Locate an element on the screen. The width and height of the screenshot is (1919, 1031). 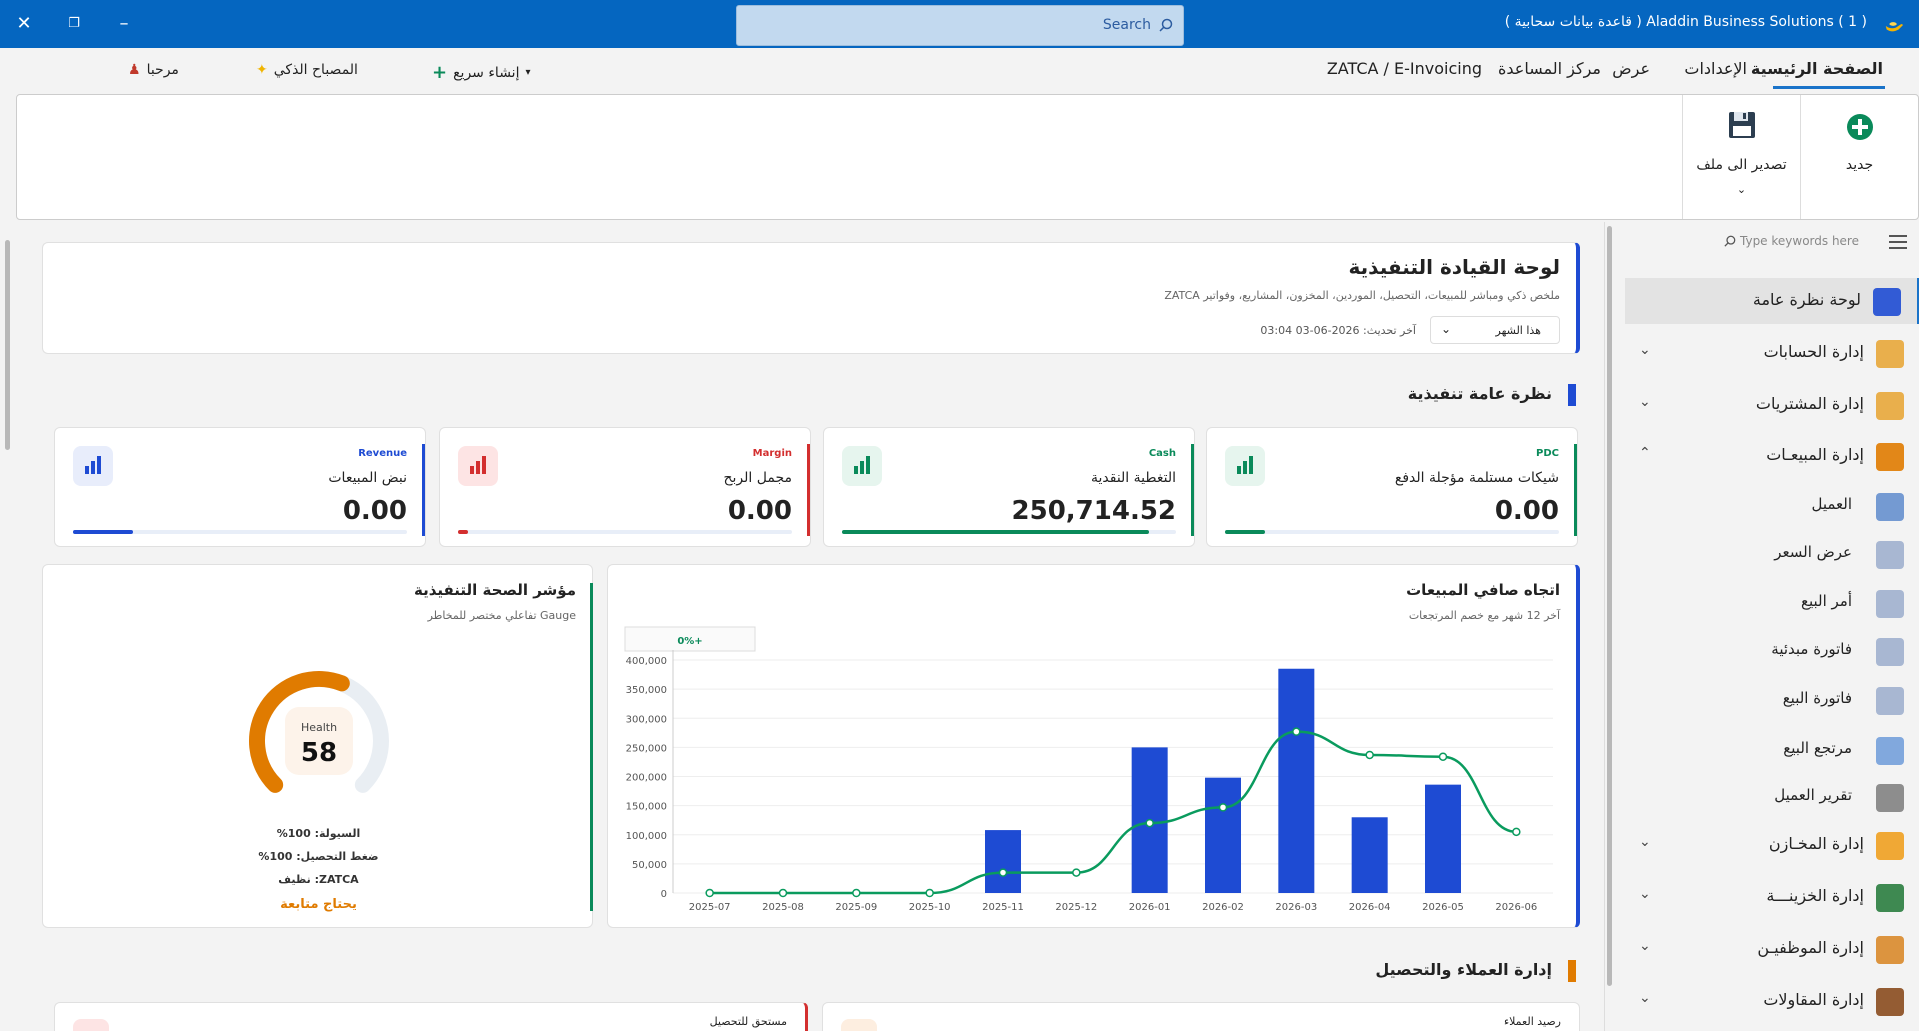
sidebar-item: إدارة المشتريات ⌄ is located at coordinates (1772, 405).